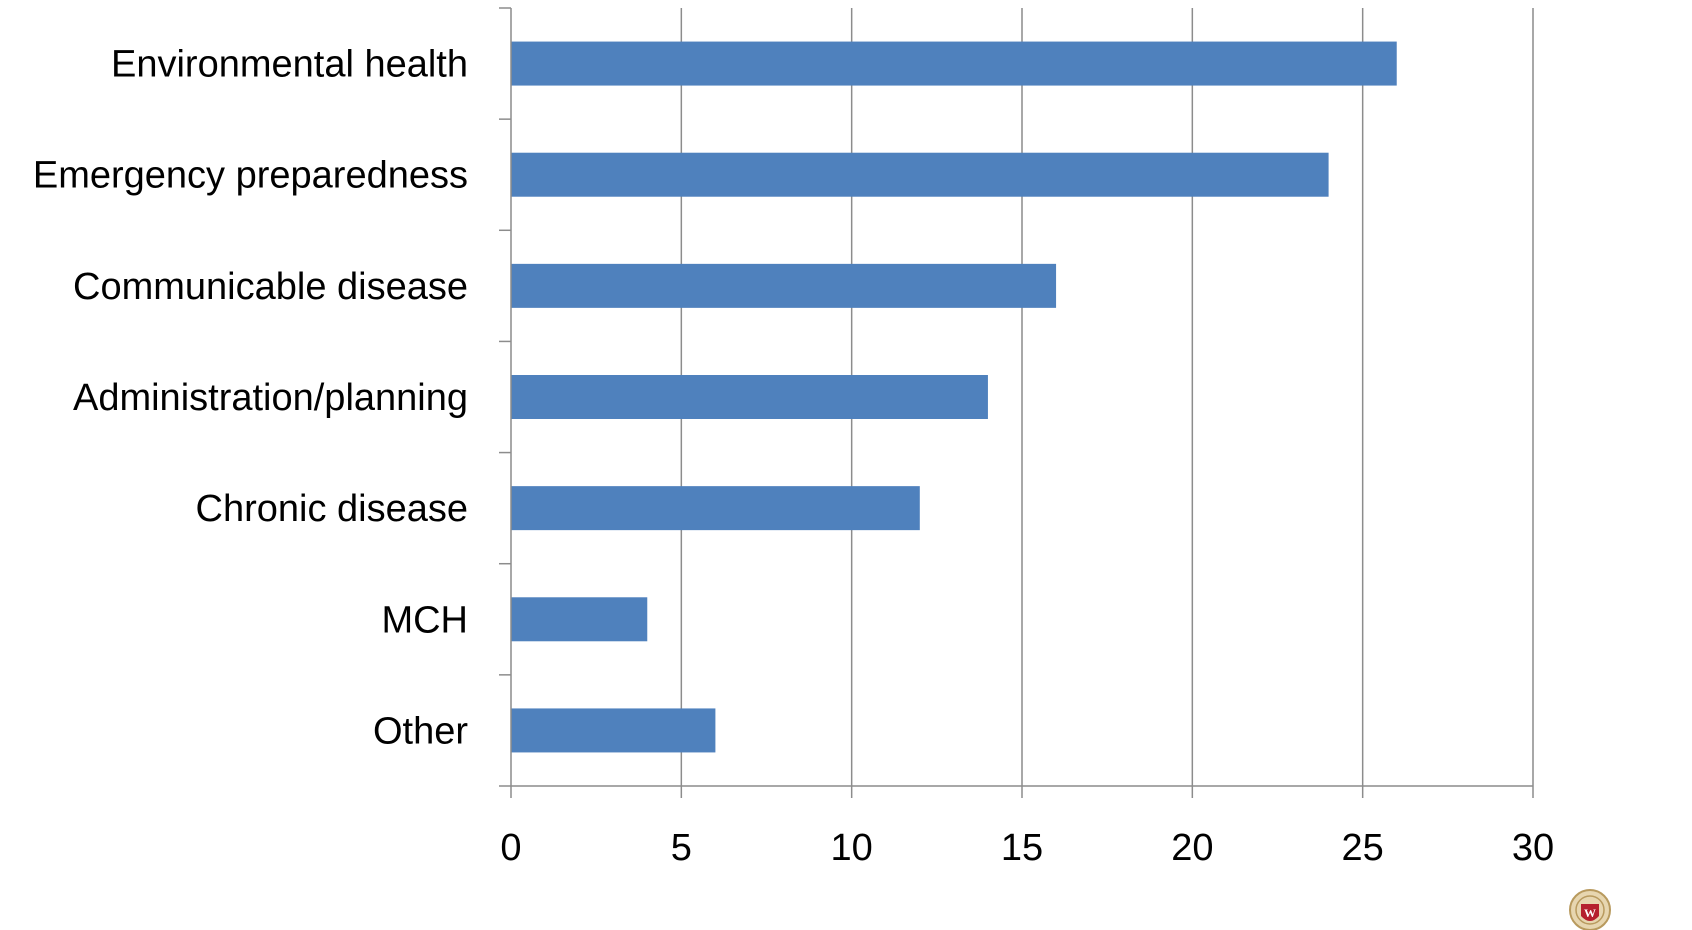  Describe the element at coordinates (852, 848) in the screenshot. I see `x-tick-label-10: 10` at that location.